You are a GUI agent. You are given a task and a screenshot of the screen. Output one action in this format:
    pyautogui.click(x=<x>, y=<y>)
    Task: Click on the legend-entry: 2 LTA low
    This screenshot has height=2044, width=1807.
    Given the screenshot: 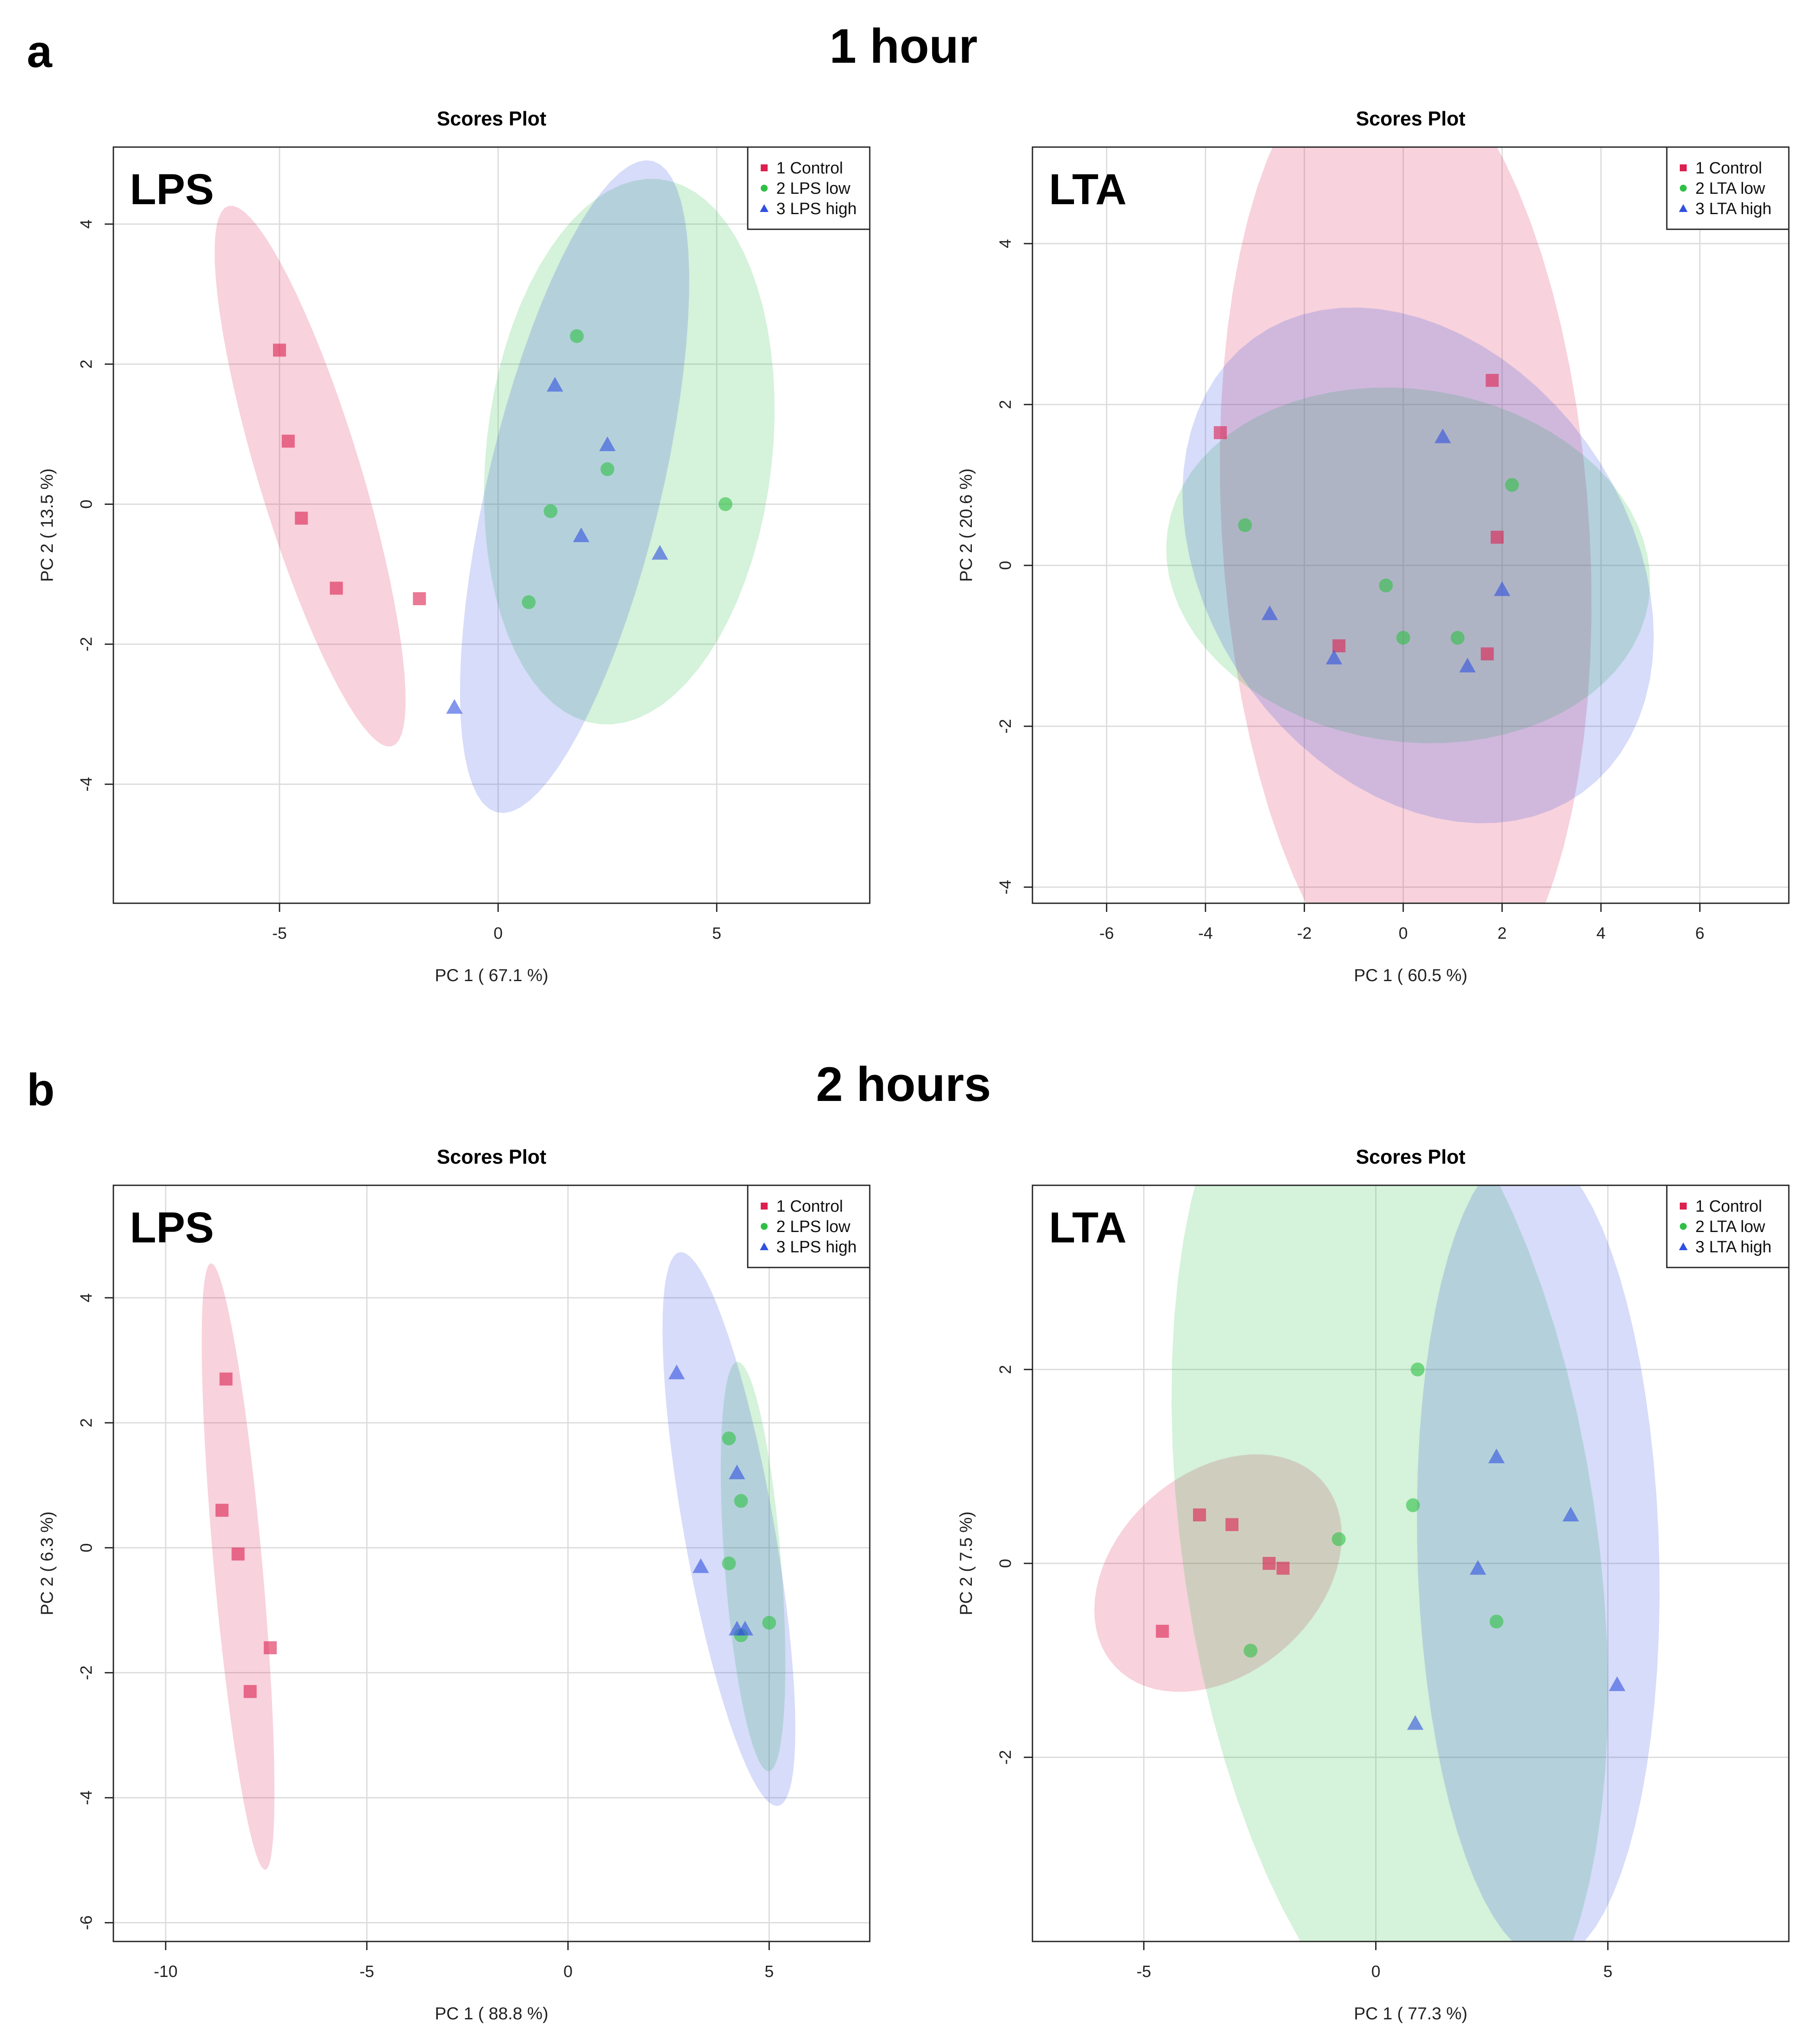 What is the action you would take?
    pyautogui.click(x=1730, y=1227)
    